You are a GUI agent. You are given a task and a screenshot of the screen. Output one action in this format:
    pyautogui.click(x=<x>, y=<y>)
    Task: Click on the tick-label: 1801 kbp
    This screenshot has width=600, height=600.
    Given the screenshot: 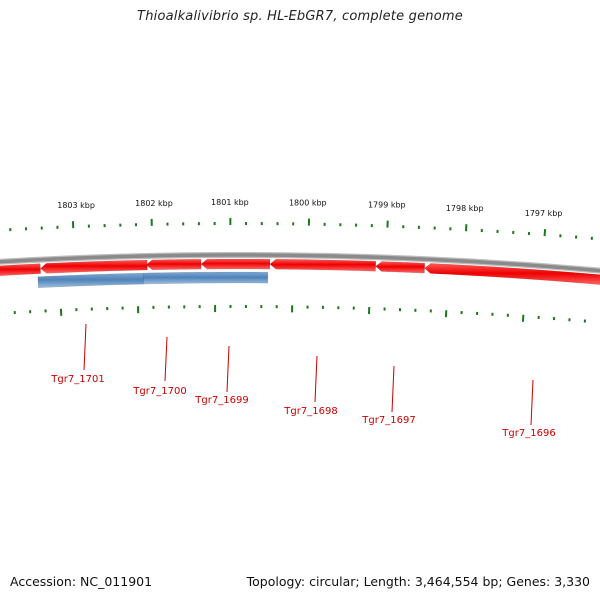 What is the action you would take?
    pyautogui.click(x=230, y=202)
    